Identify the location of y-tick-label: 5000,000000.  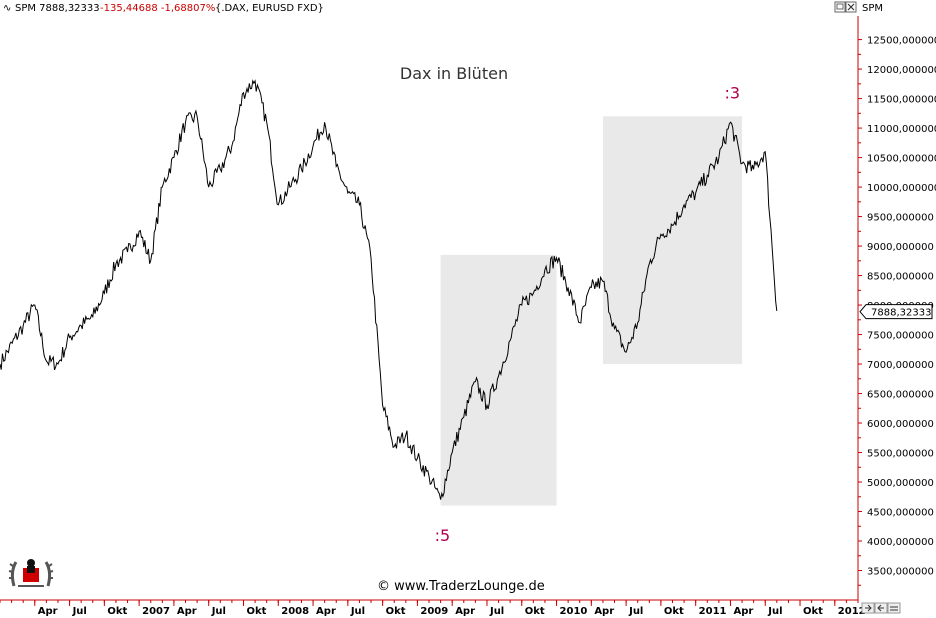
(900, 483).